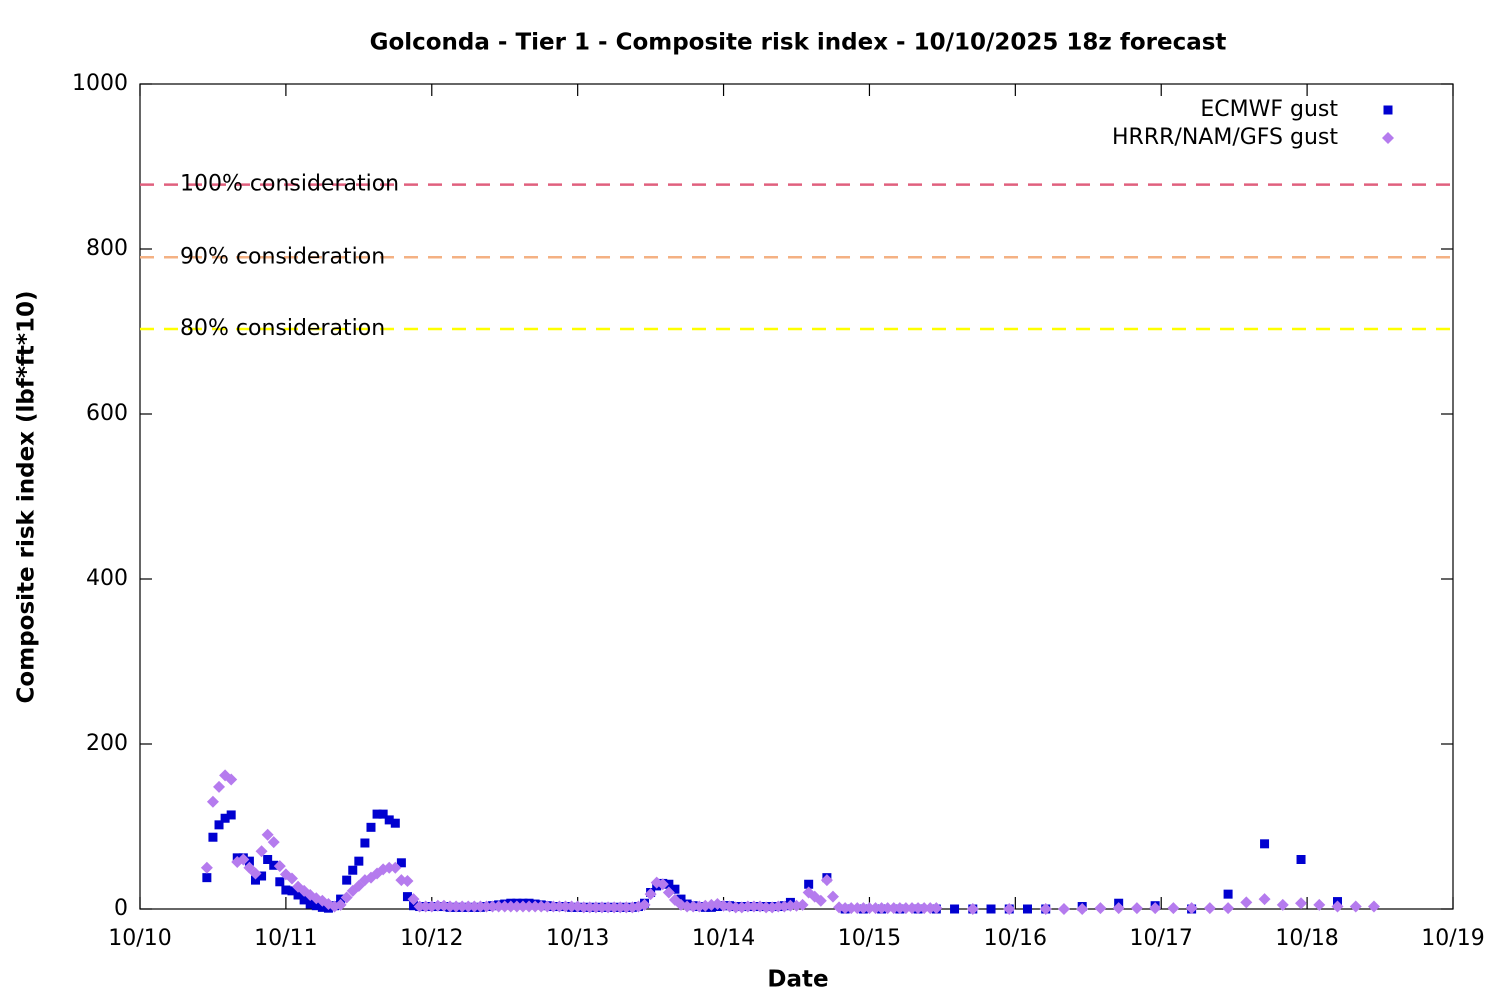 Image resolution: width=1500 pixels, height=1000 pixels. What do you see at coordinates (285, 938) in the screenshot?
I see `x-tick-label: 10/11` at bounding box center [285, 938].